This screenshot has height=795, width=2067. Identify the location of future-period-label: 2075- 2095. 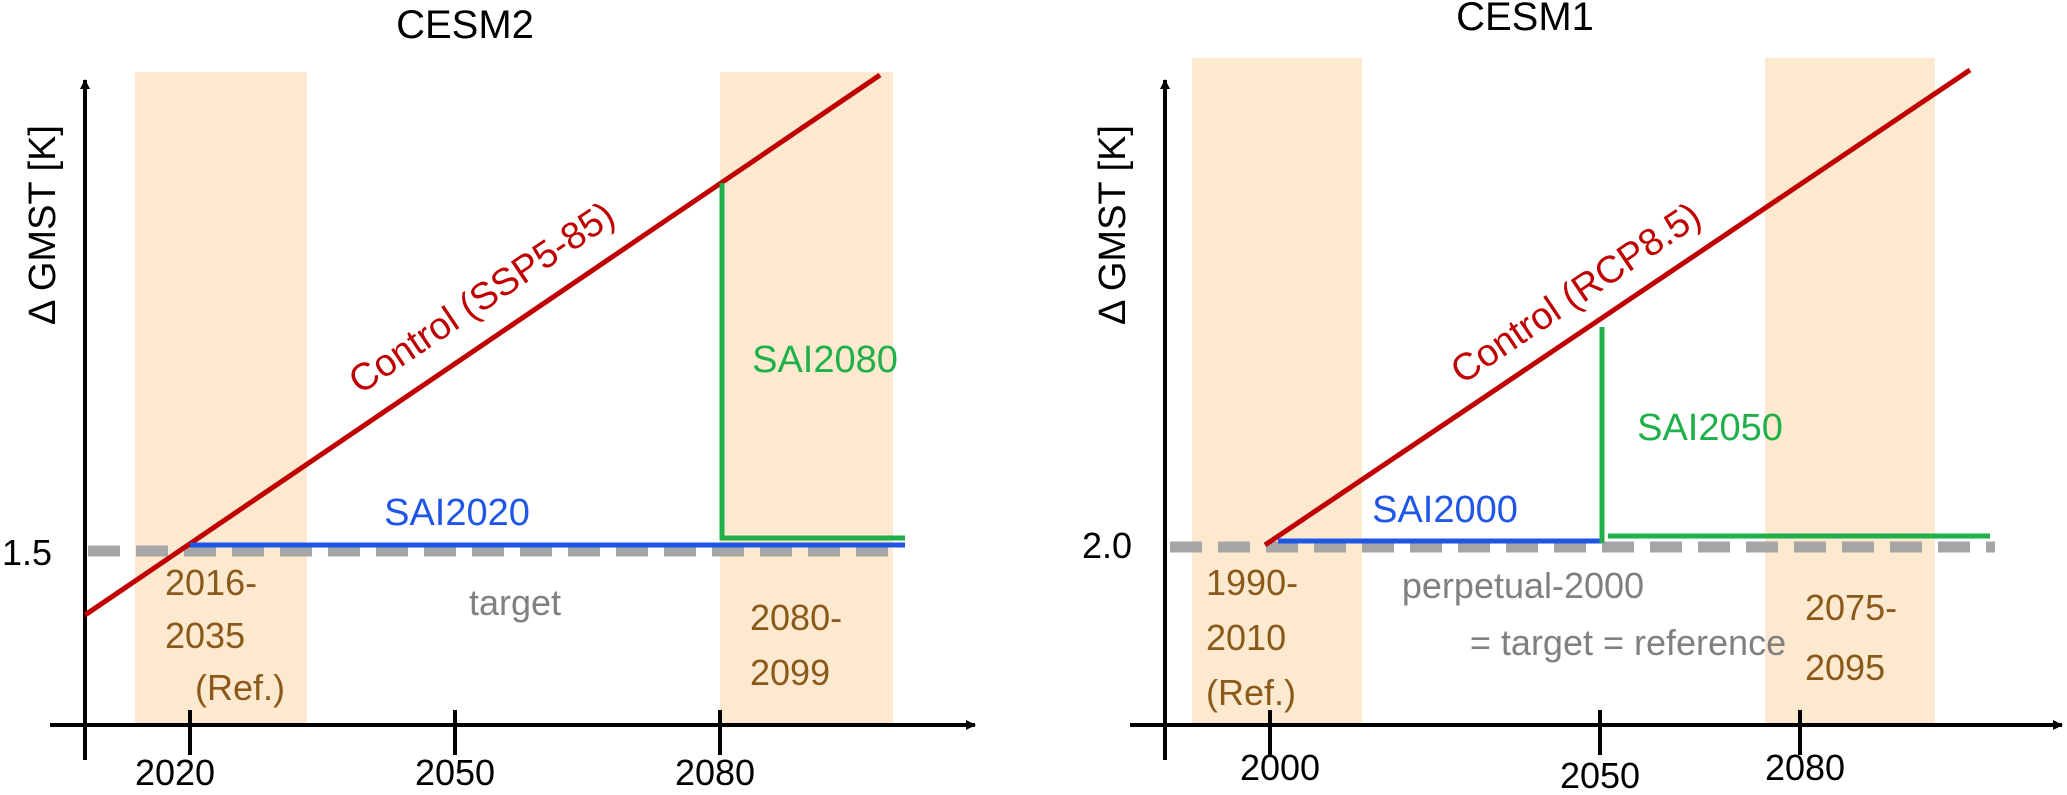
(1856, 637).